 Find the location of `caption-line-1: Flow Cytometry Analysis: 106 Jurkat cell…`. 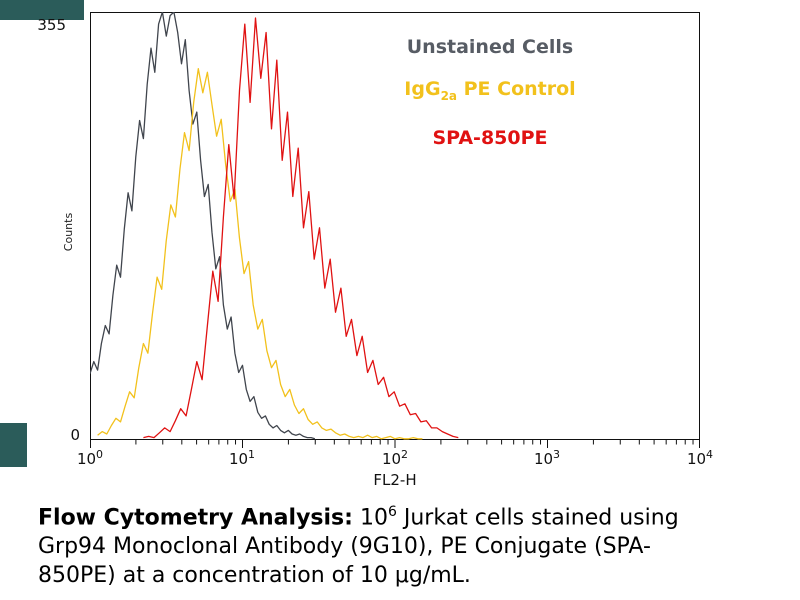

caption-line-1: Flow Cytometry Analysis: 106 Jurkat cell… is located at coordinates (358, 517).